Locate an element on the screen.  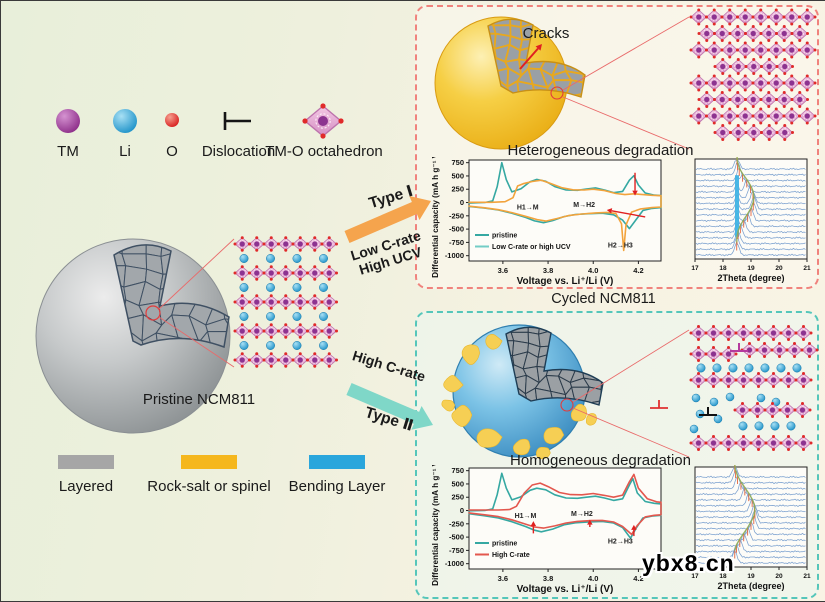
rock-salt-swatch is located at coordinates (209, 462).